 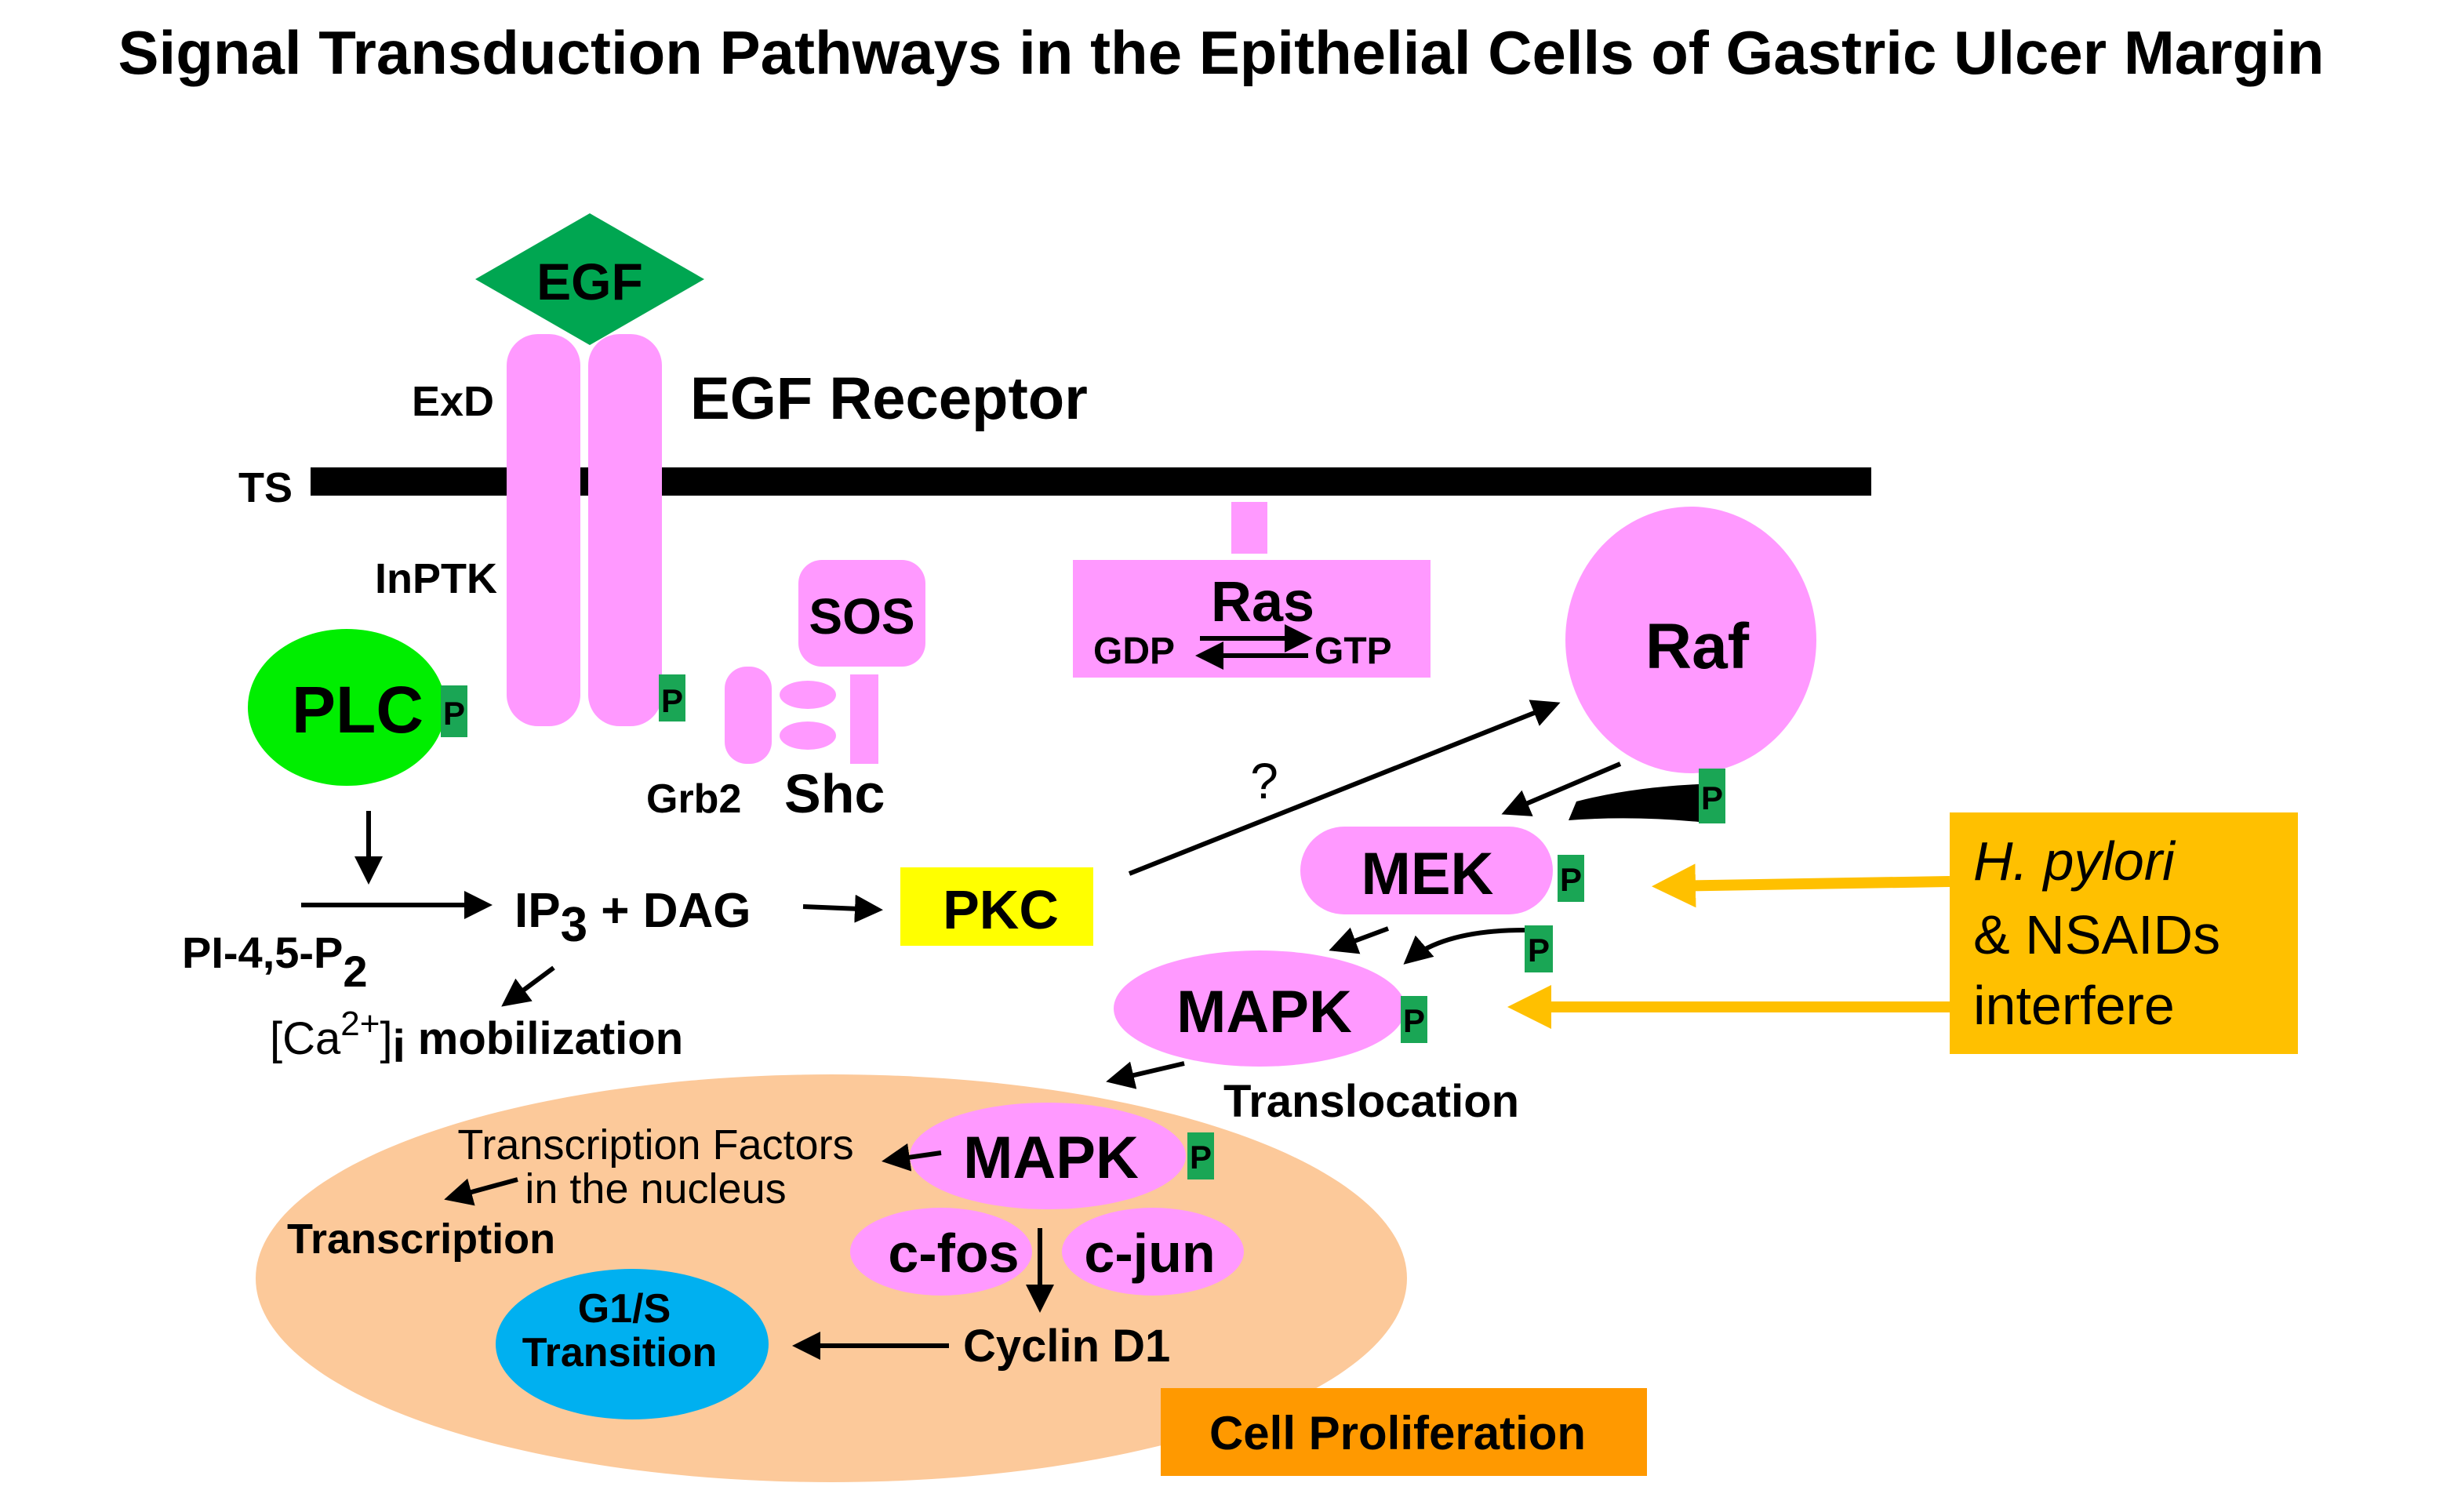 I want to click on sos-node, so click(x=861, y=613).